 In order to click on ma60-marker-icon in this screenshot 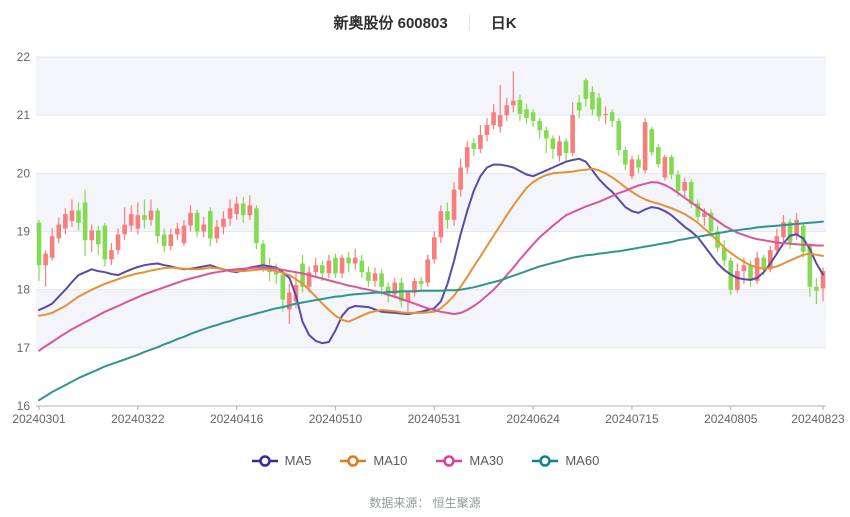, I will do `click(545, 460)`.